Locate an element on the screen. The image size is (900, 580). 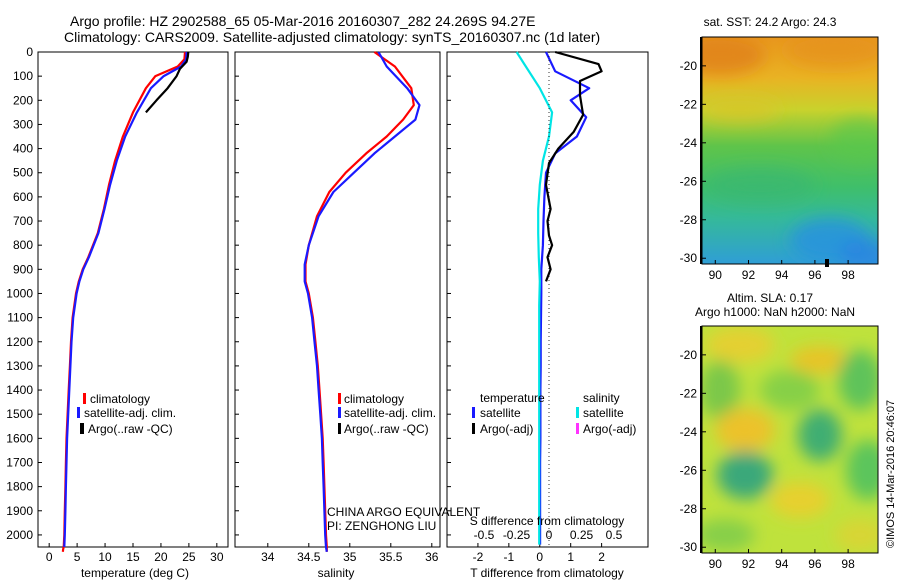
t-difference-x-axis: -2 -1 0 1 2 is located at coordinates (539, 553).